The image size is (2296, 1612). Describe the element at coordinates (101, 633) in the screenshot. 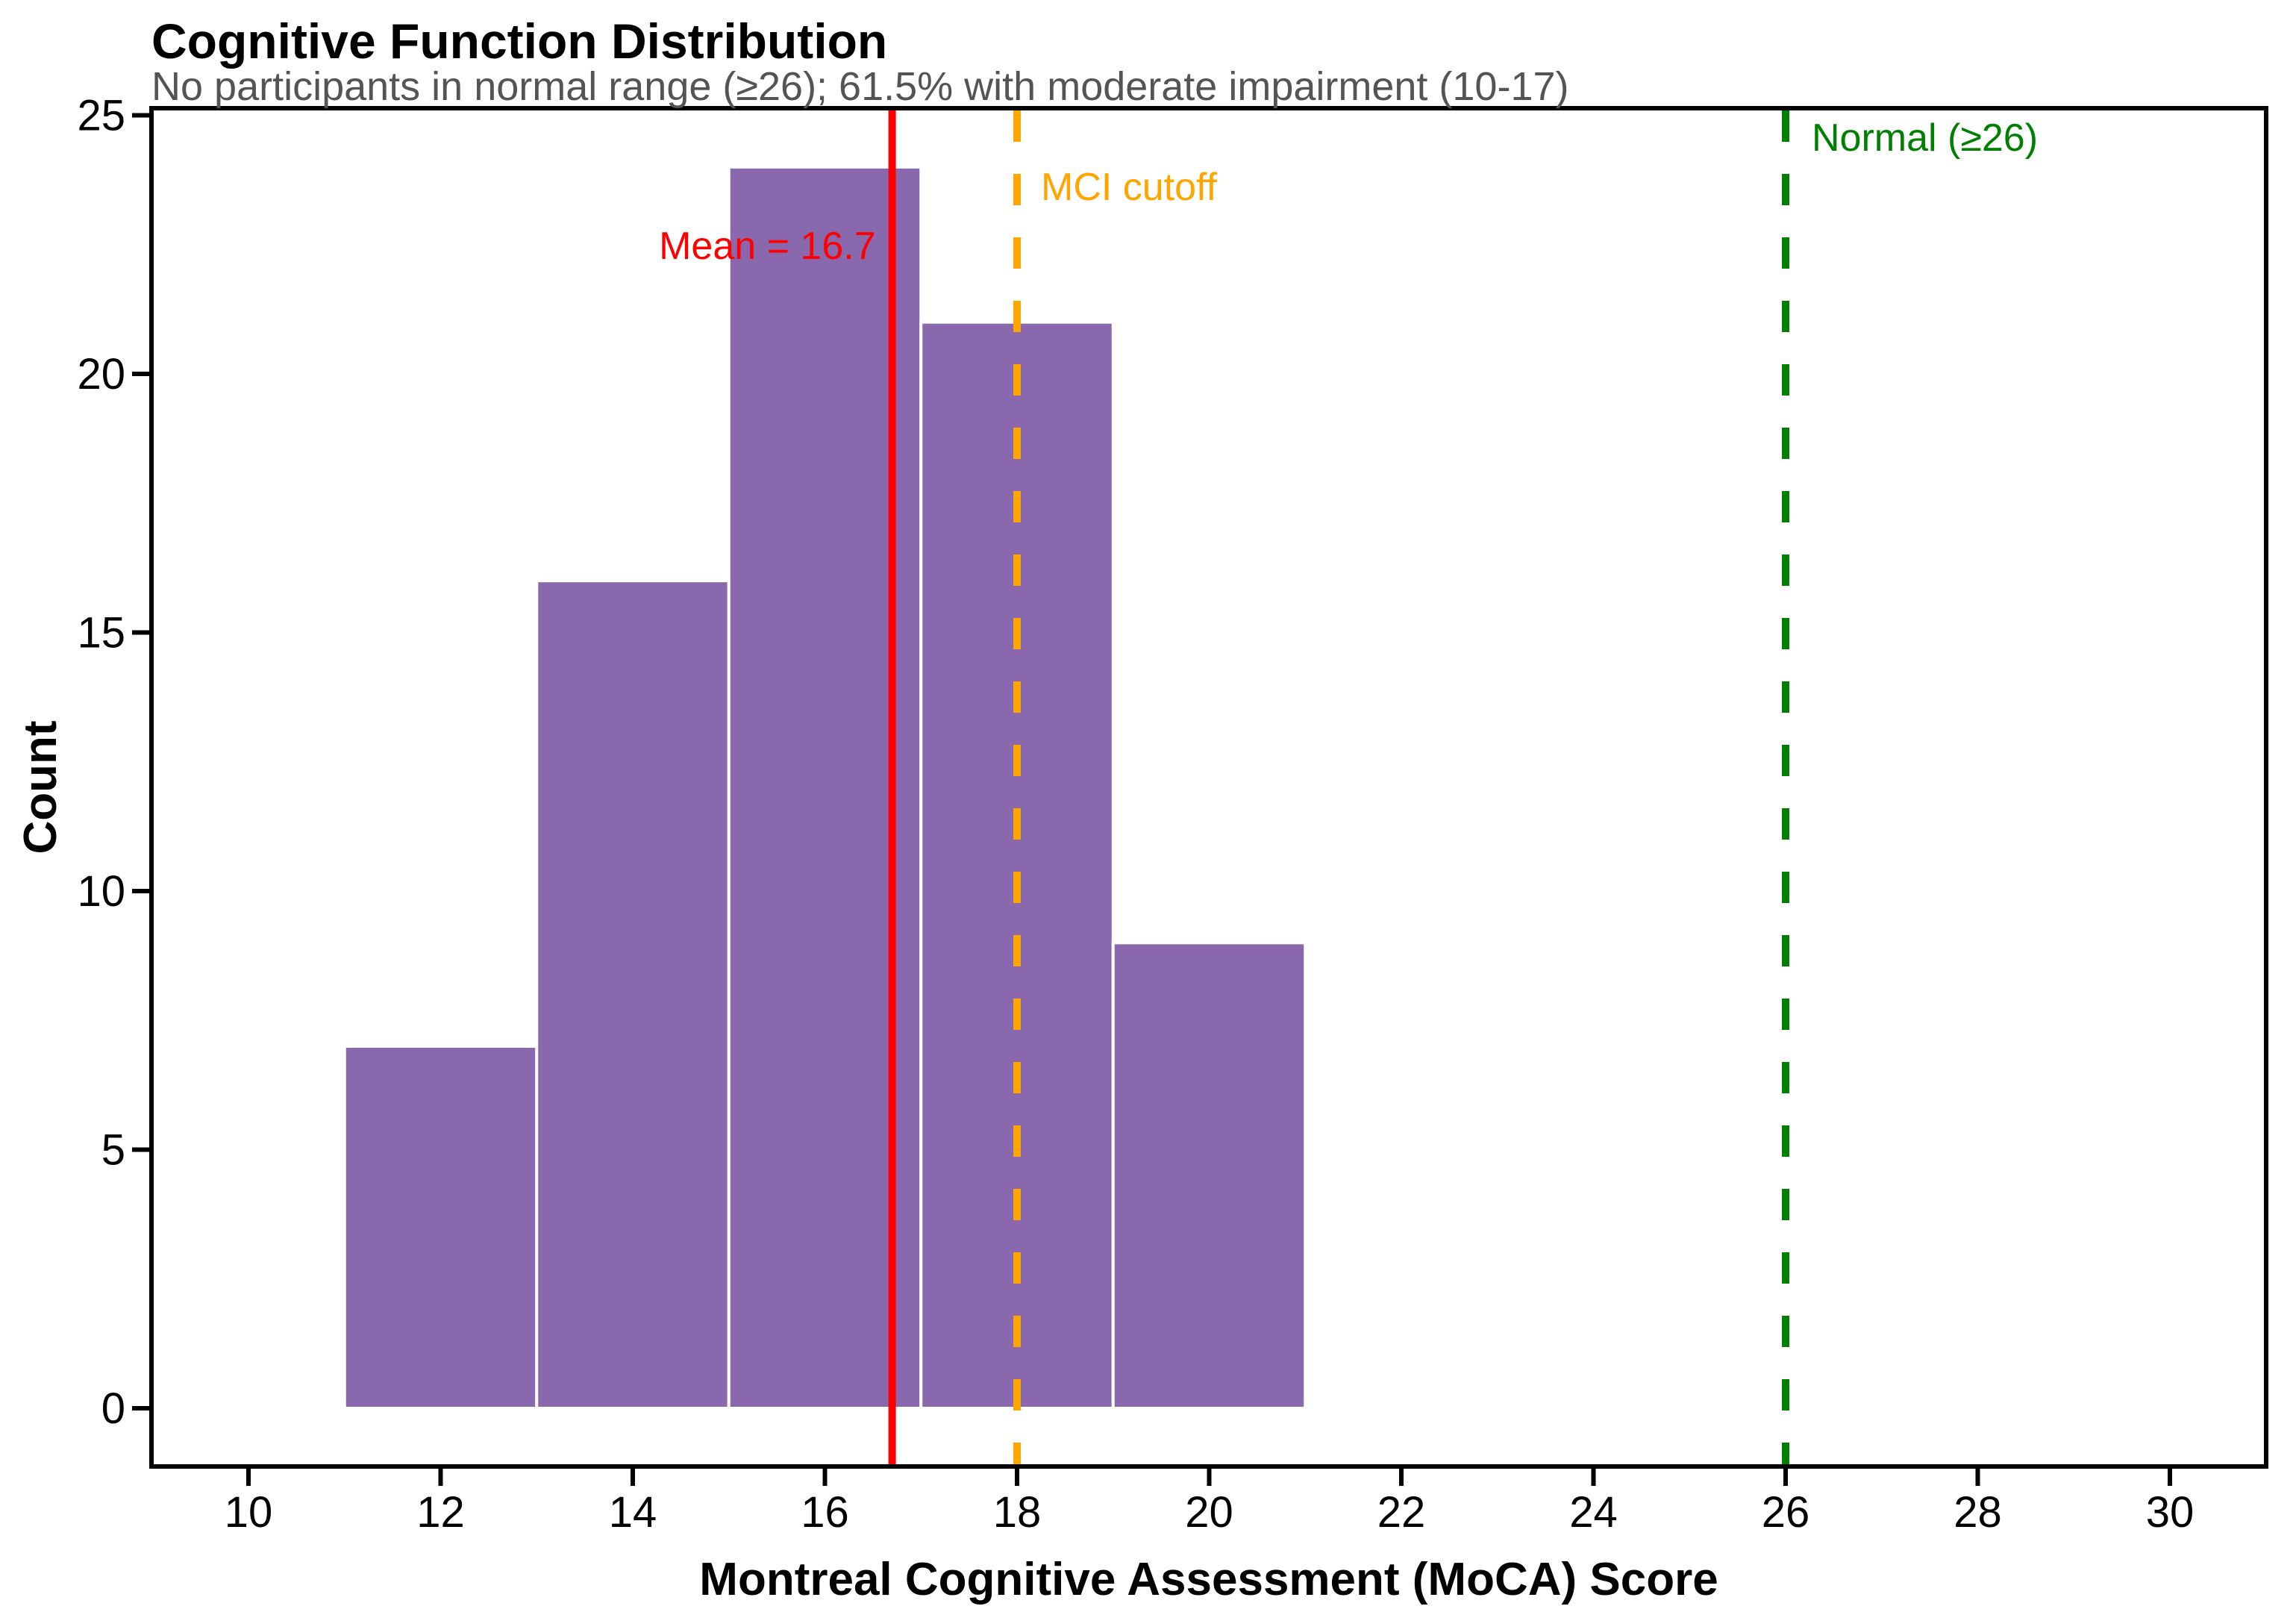

I see `y-tick-label: 15` at that location.